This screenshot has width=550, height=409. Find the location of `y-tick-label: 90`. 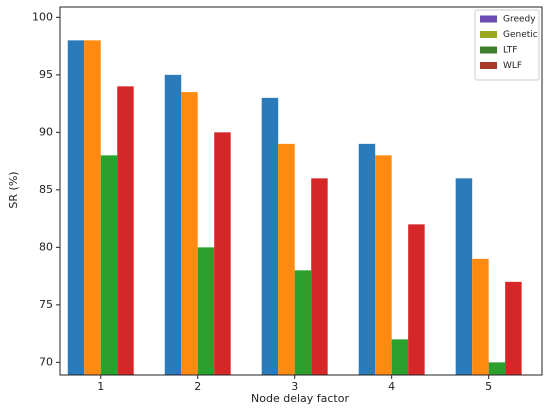

y-tick-label: 90 is located at coordinates (46, 131).